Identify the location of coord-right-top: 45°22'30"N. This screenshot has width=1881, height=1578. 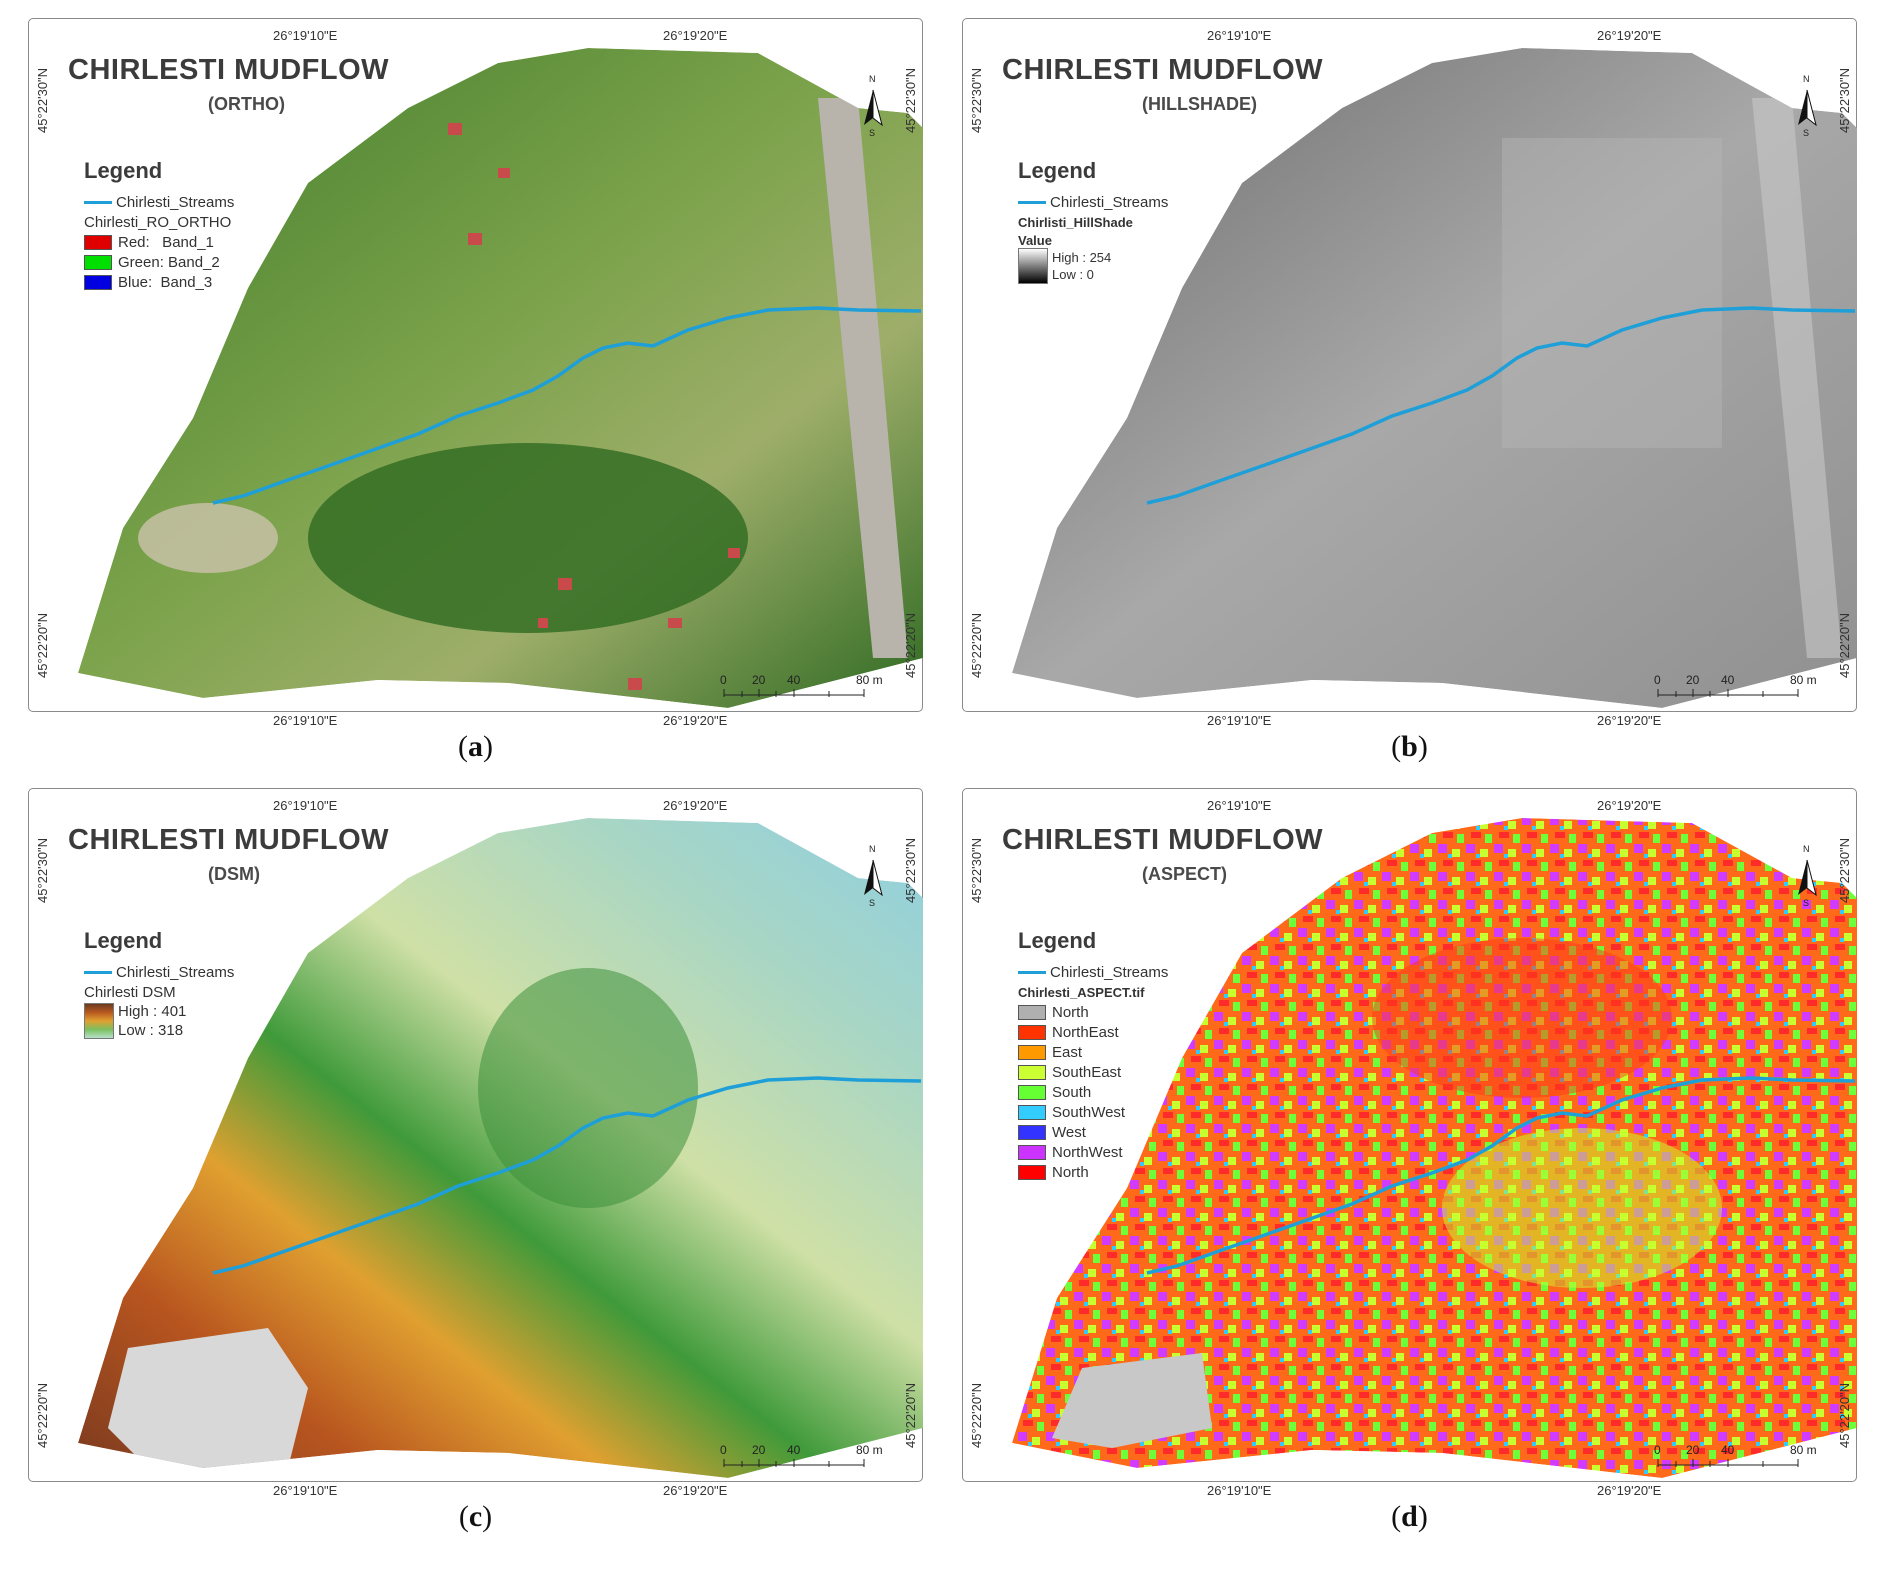
(1844, 100).